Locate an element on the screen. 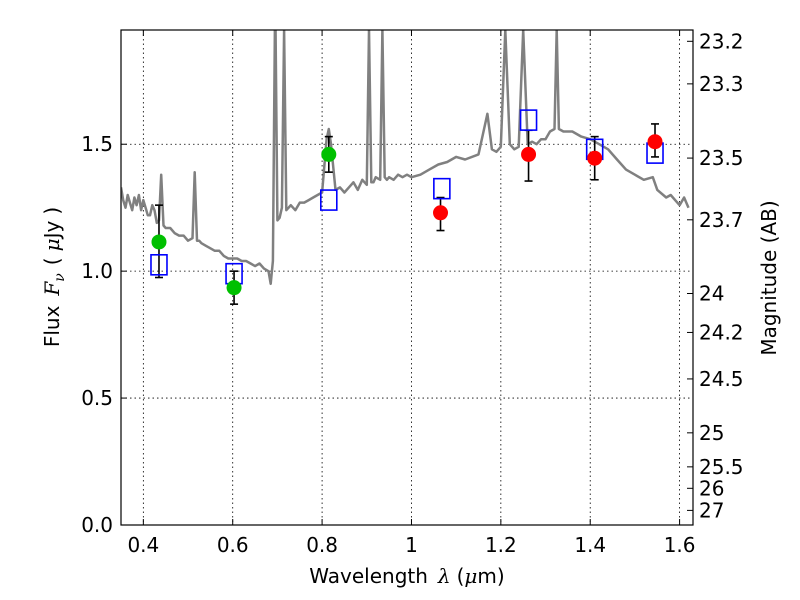 This screenshot has width=800, height=600. y-tick-label: 0.5 is located at coordinates (97, 398).